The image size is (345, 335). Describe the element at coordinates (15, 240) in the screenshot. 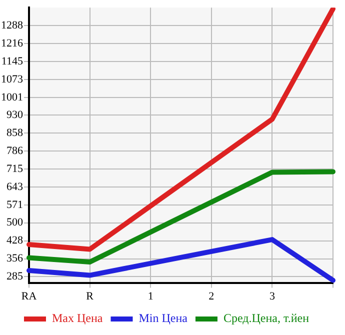

I see `y-tick-label: 428` at that location.